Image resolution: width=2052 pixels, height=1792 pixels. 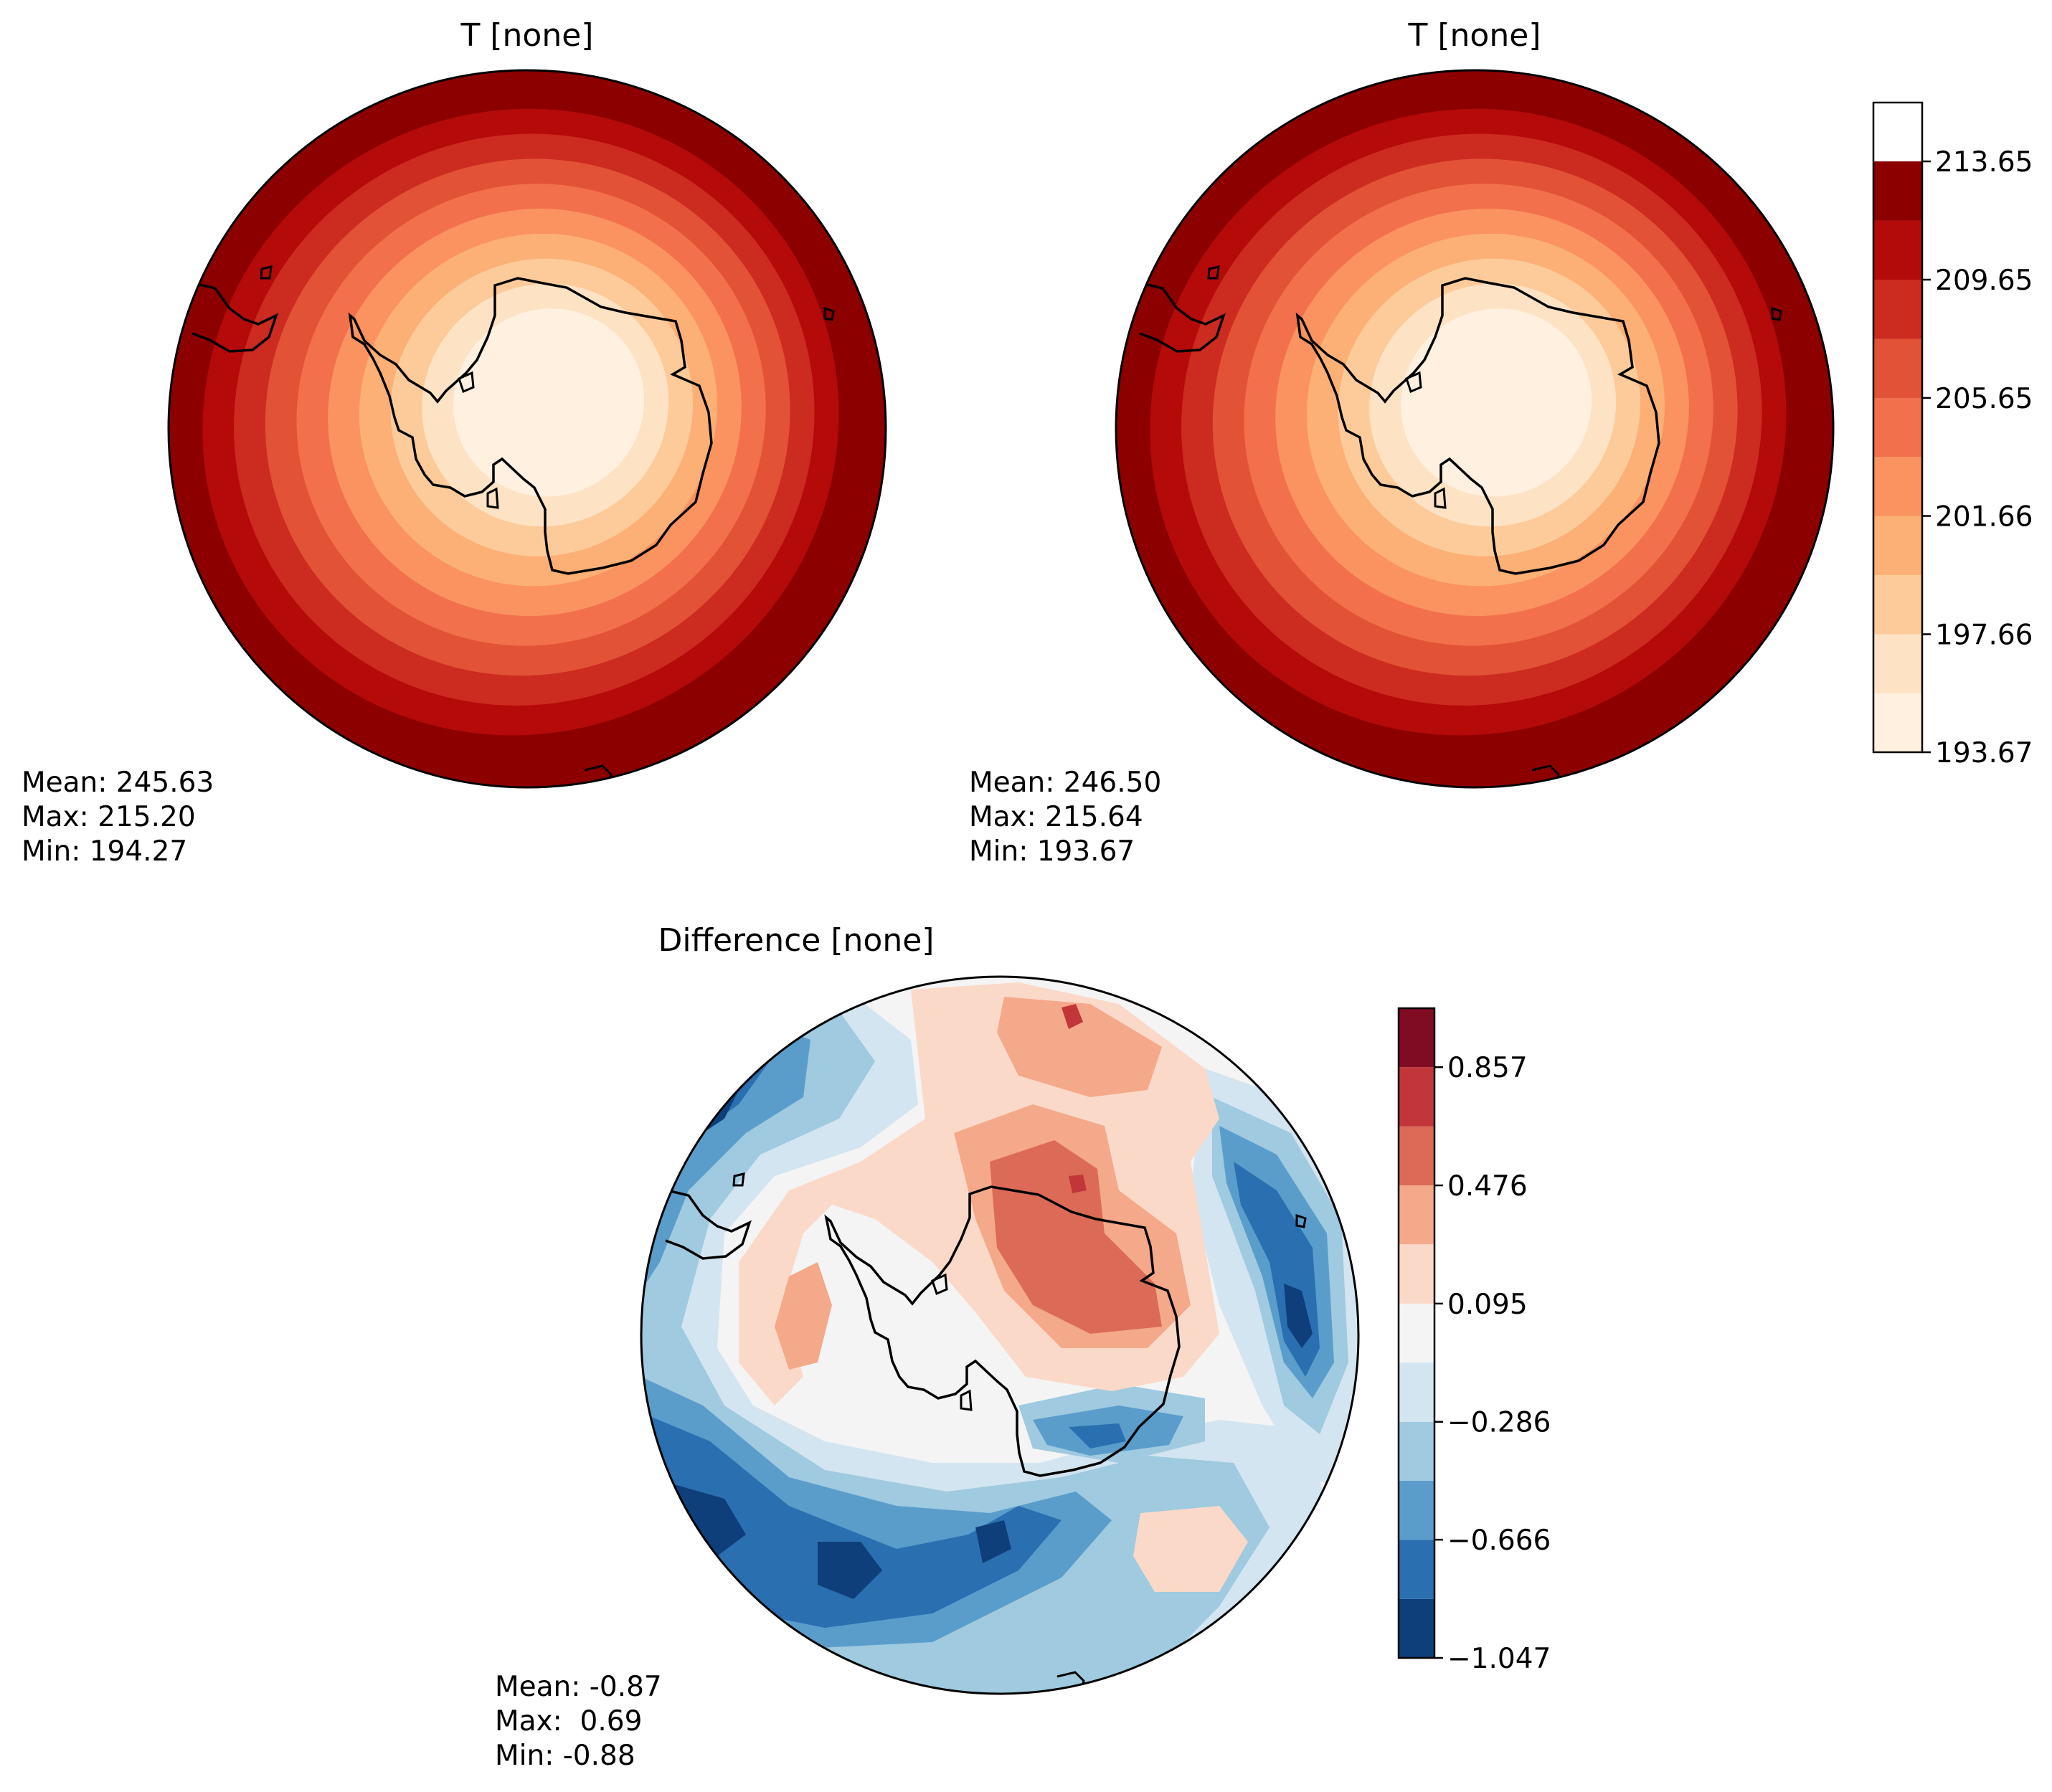 What do you see at coordinates (1488, 1068) in the screenshot?
I see `colorbar-tick-label: 0.857` at bounding box center [1488, 1068].